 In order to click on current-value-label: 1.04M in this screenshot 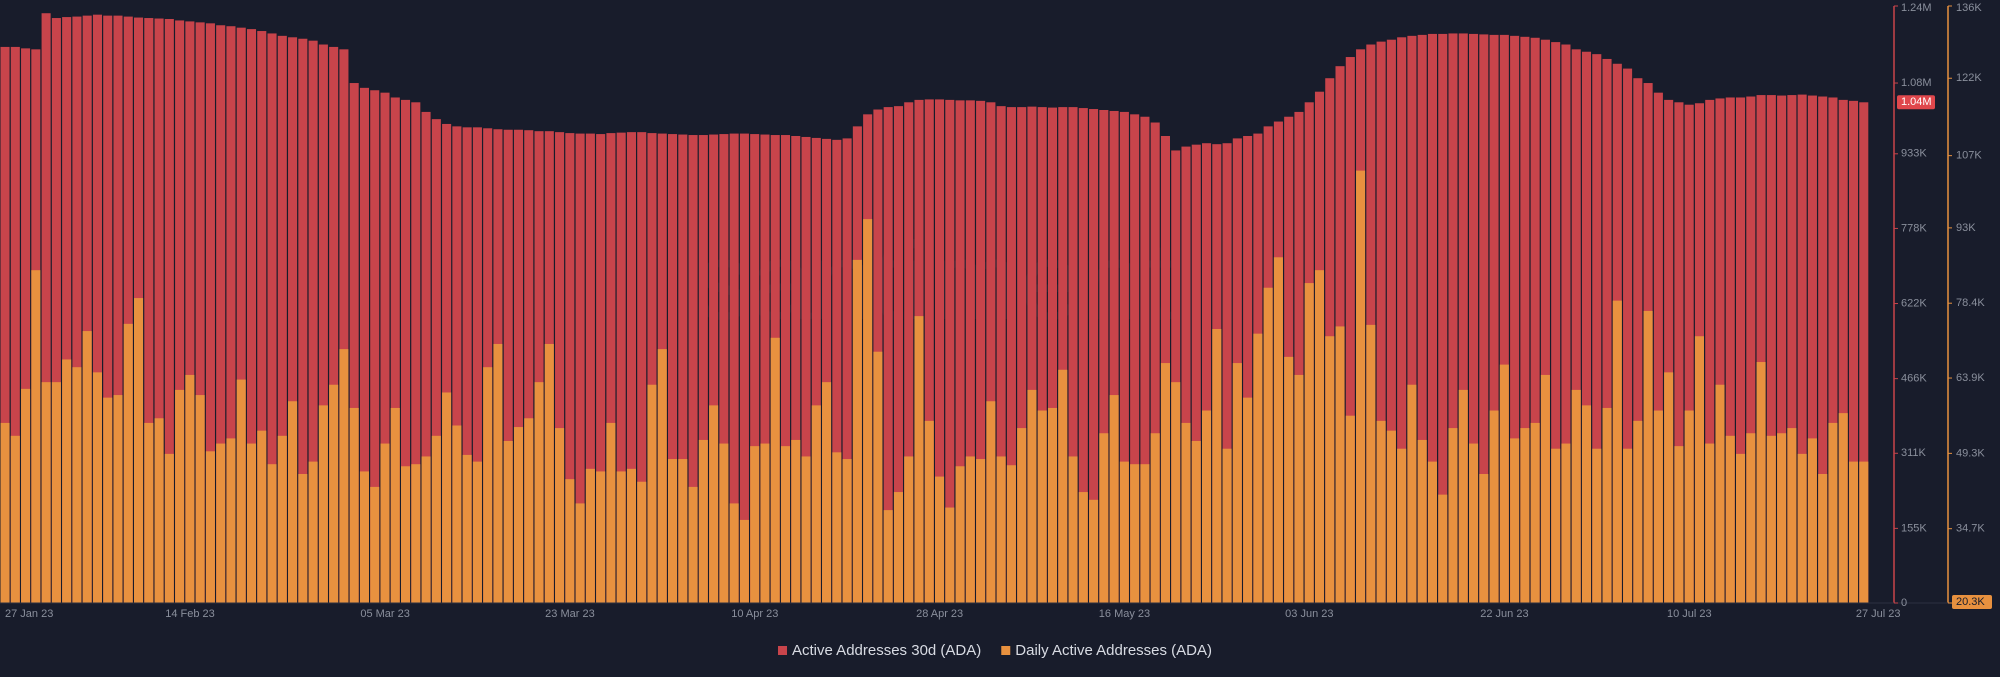, I will do `click(1916, 102)`.